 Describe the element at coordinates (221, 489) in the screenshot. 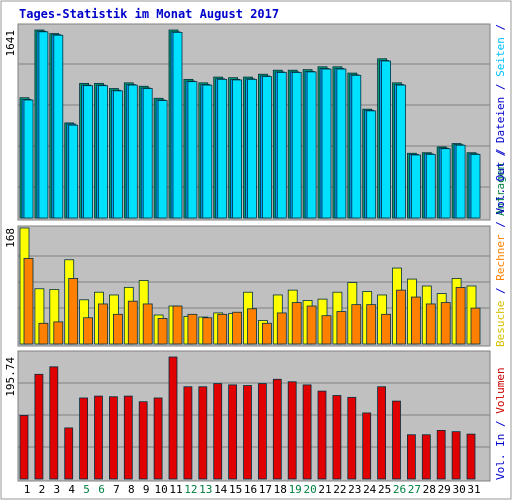

I see `x-tick-label: 14` at that location.